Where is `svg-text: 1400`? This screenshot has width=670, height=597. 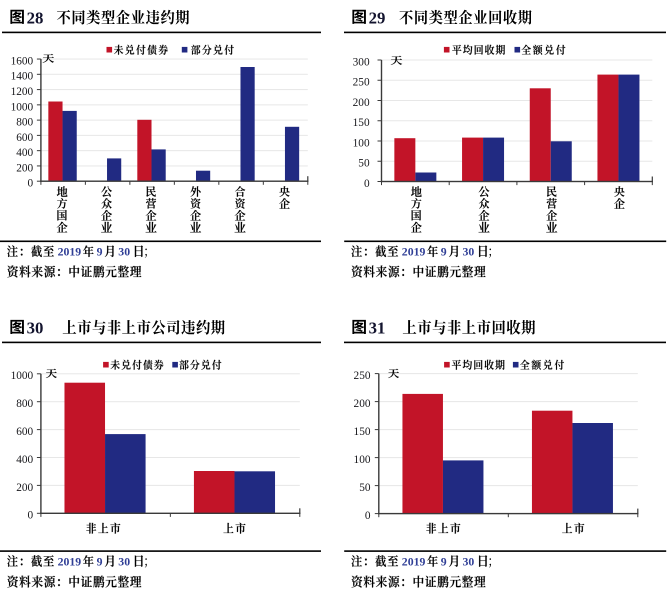 svg-text: 1400 is located at coordinates (22, 77).